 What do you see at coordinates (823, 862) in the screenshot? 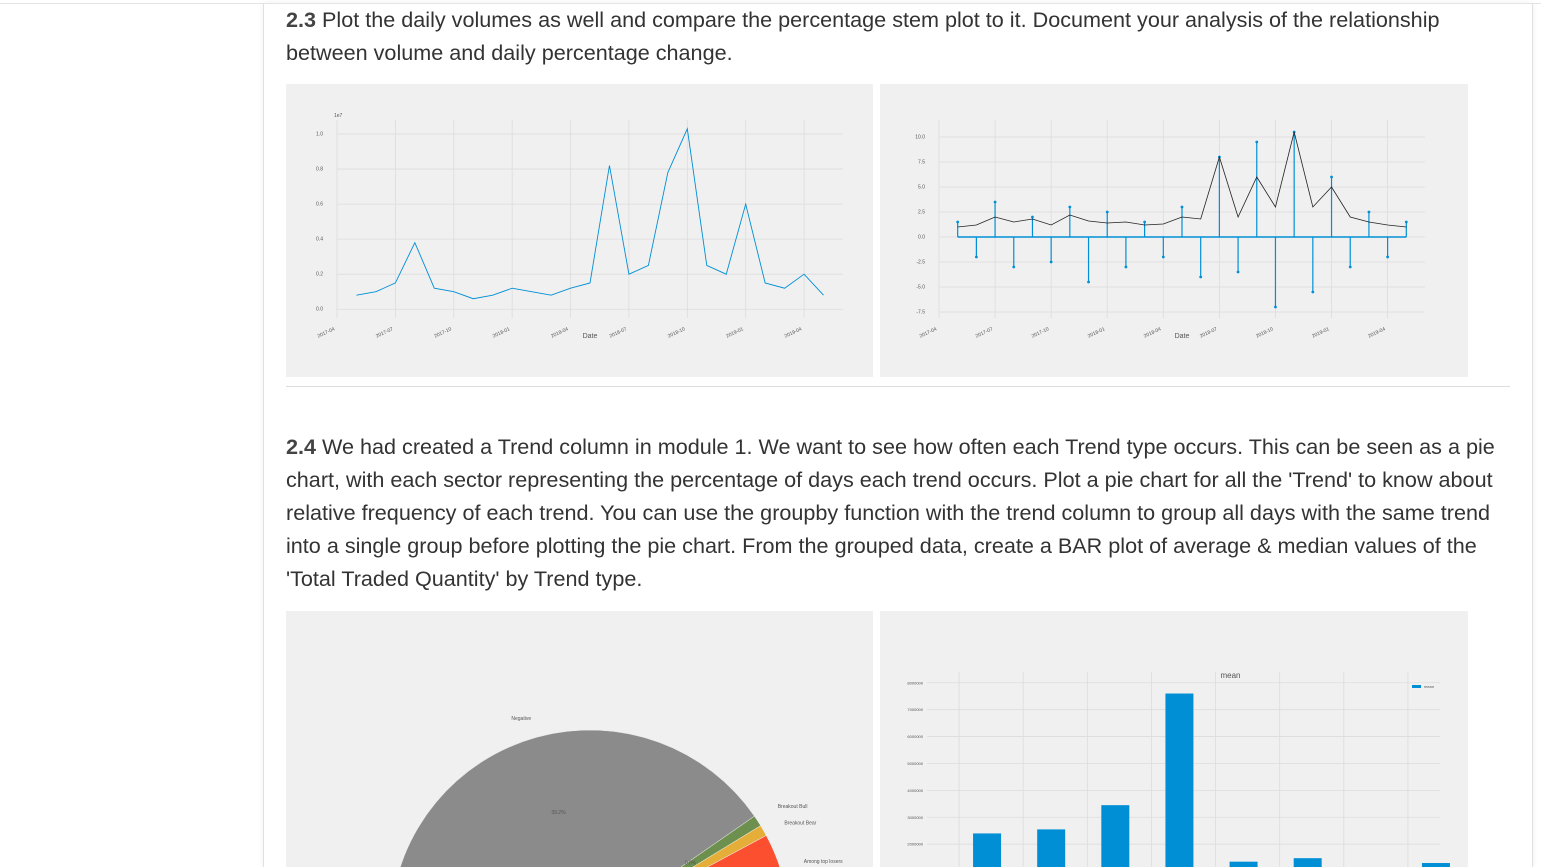
I see `slice-label: Among top losers` at bounding box center [823, 862].